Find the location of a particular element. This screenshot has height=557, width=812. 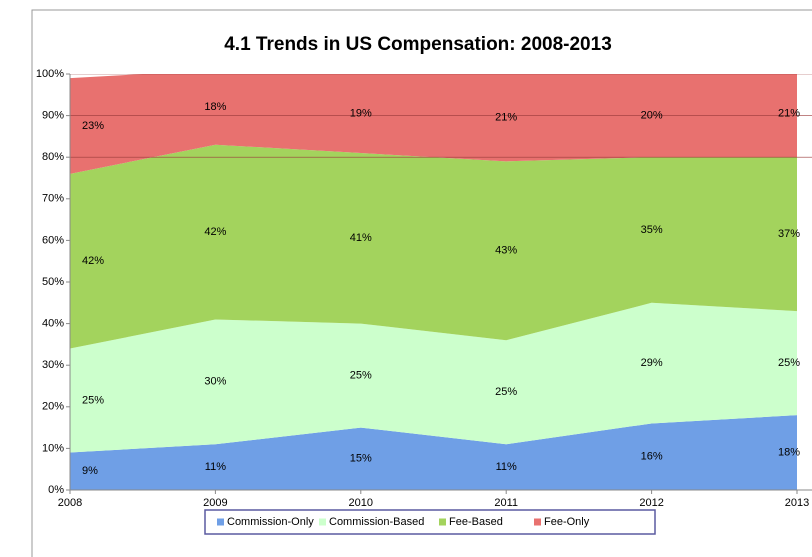

y-tick-label: 20% is located at coordinates (53, 407).